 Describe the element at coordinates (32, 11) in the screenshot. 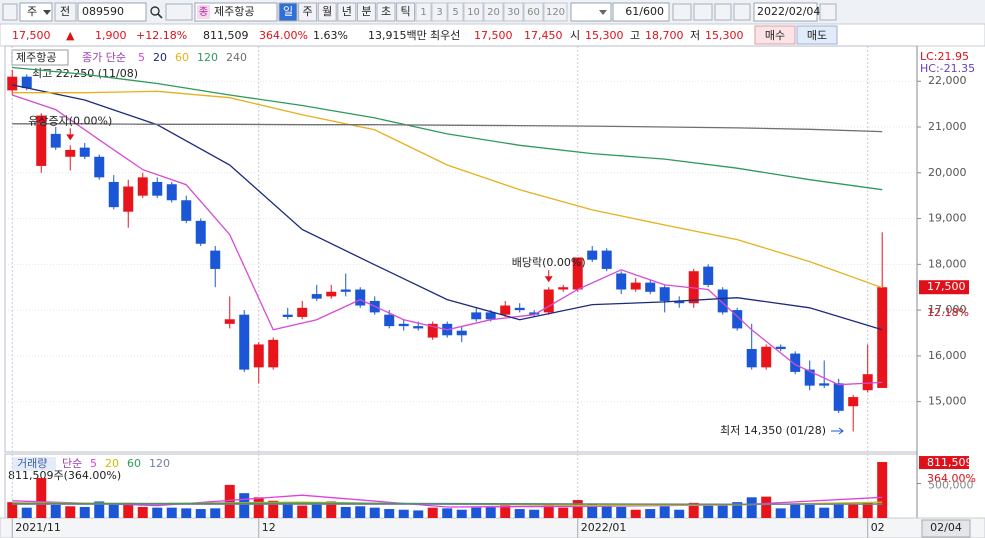

I see `market: 주` at that location.